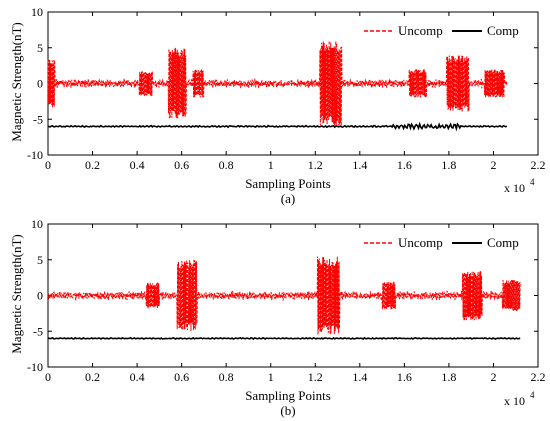  Describe the element at coordinates (277, 126) in the screenshot. I see `series-line-comp-a` at that location.